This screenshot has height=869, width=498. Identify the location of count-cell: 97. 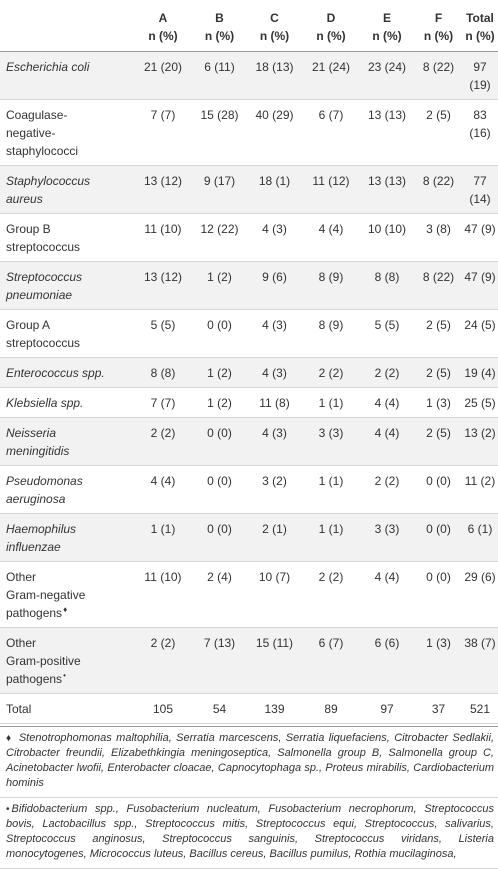
(387, 708).